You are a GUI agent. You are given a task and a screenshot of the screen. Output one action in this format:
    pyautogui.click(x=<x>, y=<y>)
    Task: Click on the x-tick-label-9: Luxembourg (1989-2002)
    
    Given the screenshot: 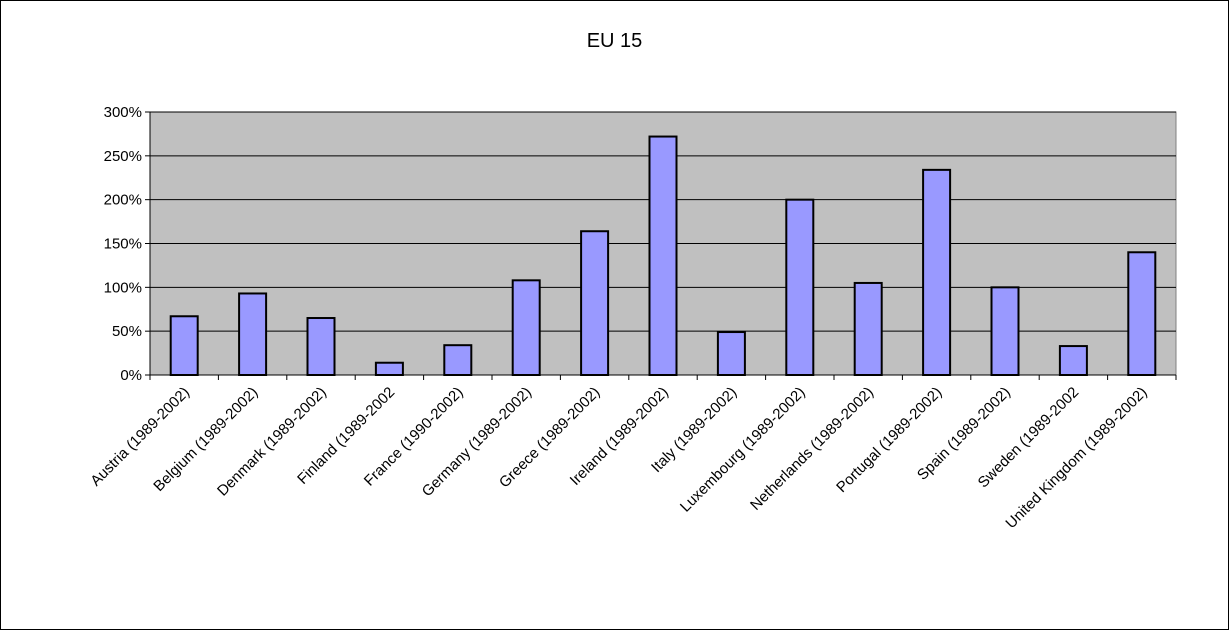 What is the action you would take?
    pyautogui.click(x=743, y=450)
    